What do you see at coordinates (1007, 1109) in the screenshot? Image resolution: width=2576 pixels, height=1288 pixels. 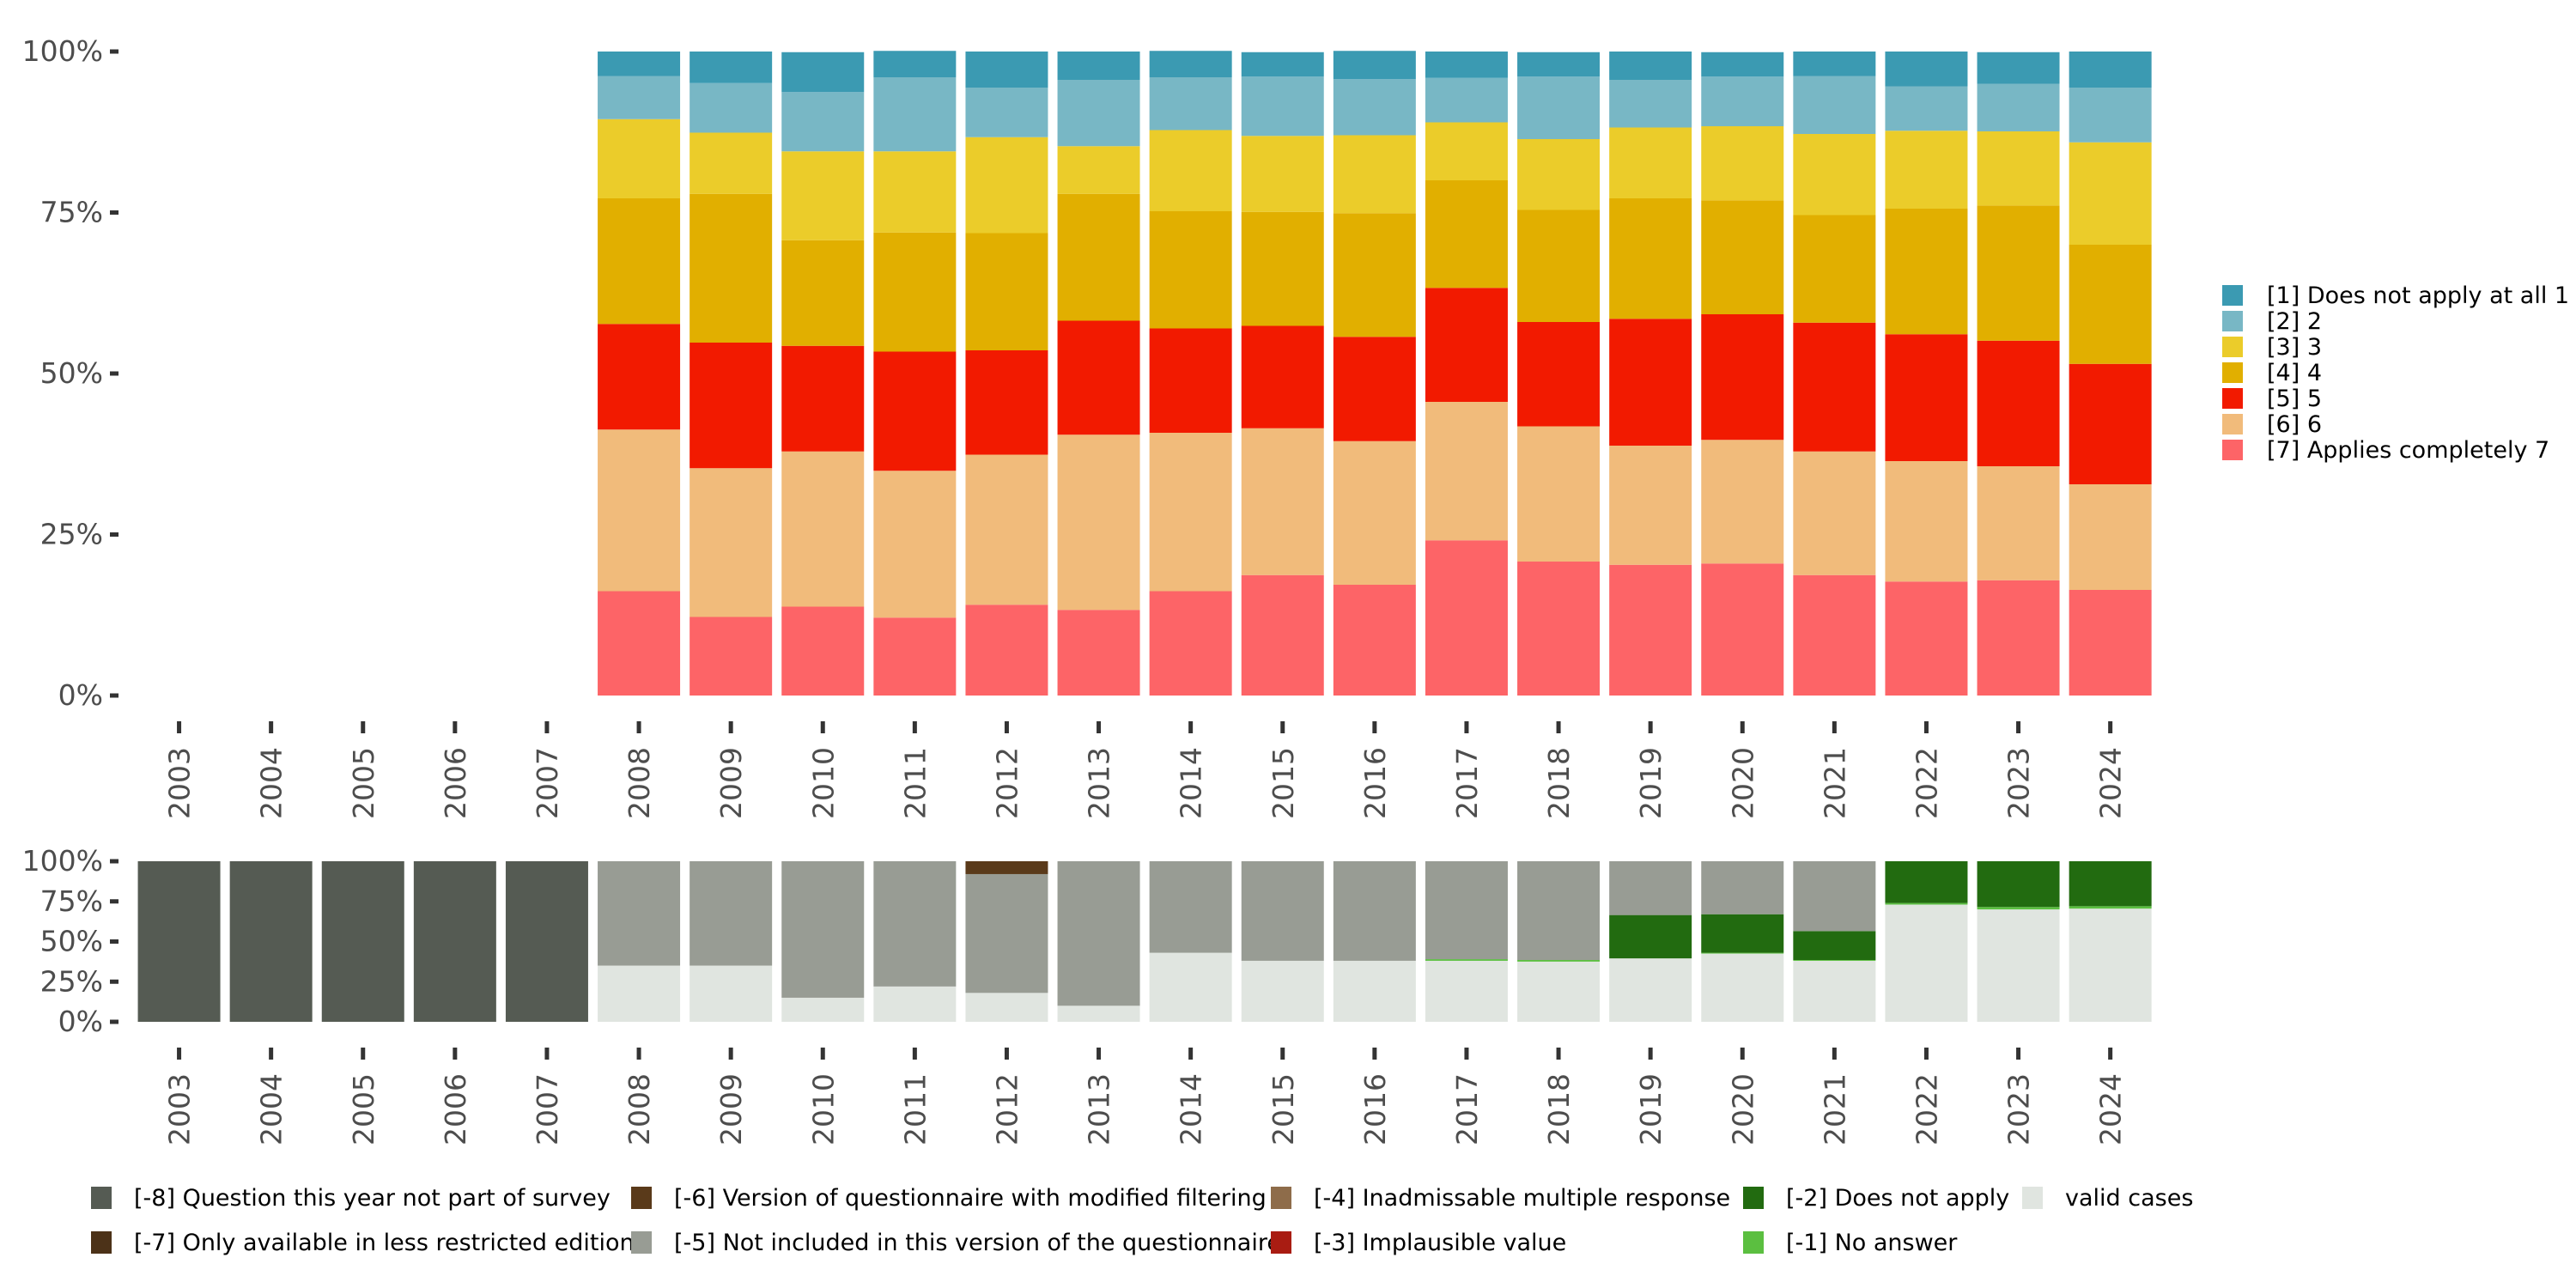 I see `x-tick-label: 2012` at bounding box center [1007, 1109].